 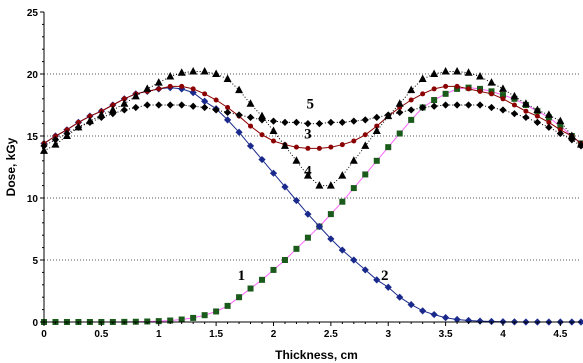 What do you see at coordinates (33, 199) in the screenshot?
I see `y-tick-label: 10` at bounding box center [33, 199].